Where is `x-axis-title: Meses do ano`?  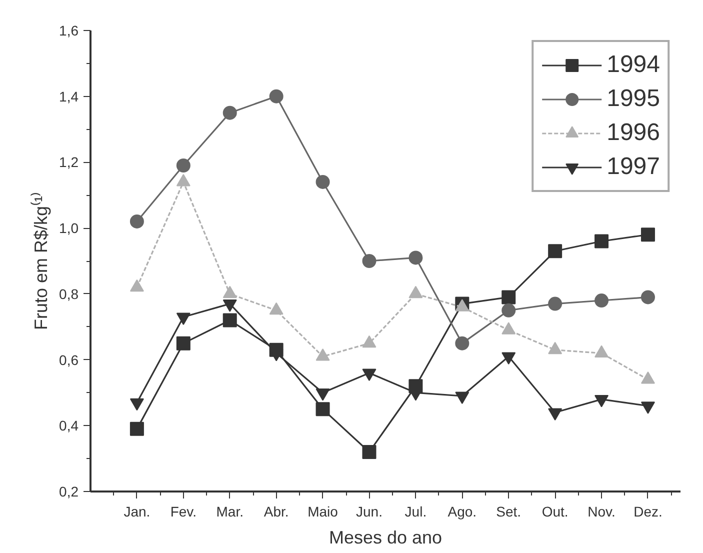
x-axis-title: Meses do ano is located at coordinates (385, 538).